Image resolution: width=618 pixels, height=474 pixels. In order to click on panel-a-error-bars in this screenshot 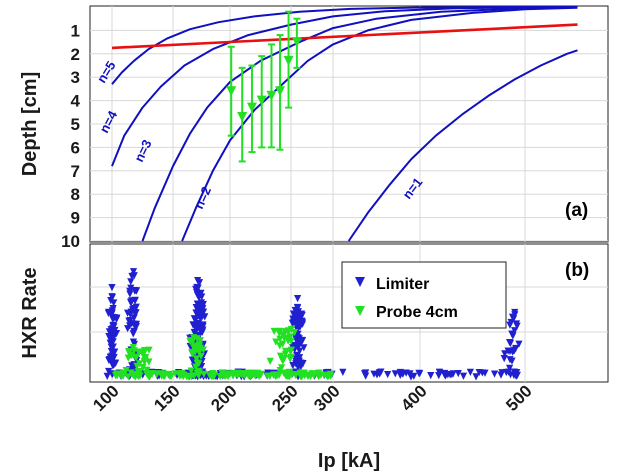, I will do `click(264, 86)`.